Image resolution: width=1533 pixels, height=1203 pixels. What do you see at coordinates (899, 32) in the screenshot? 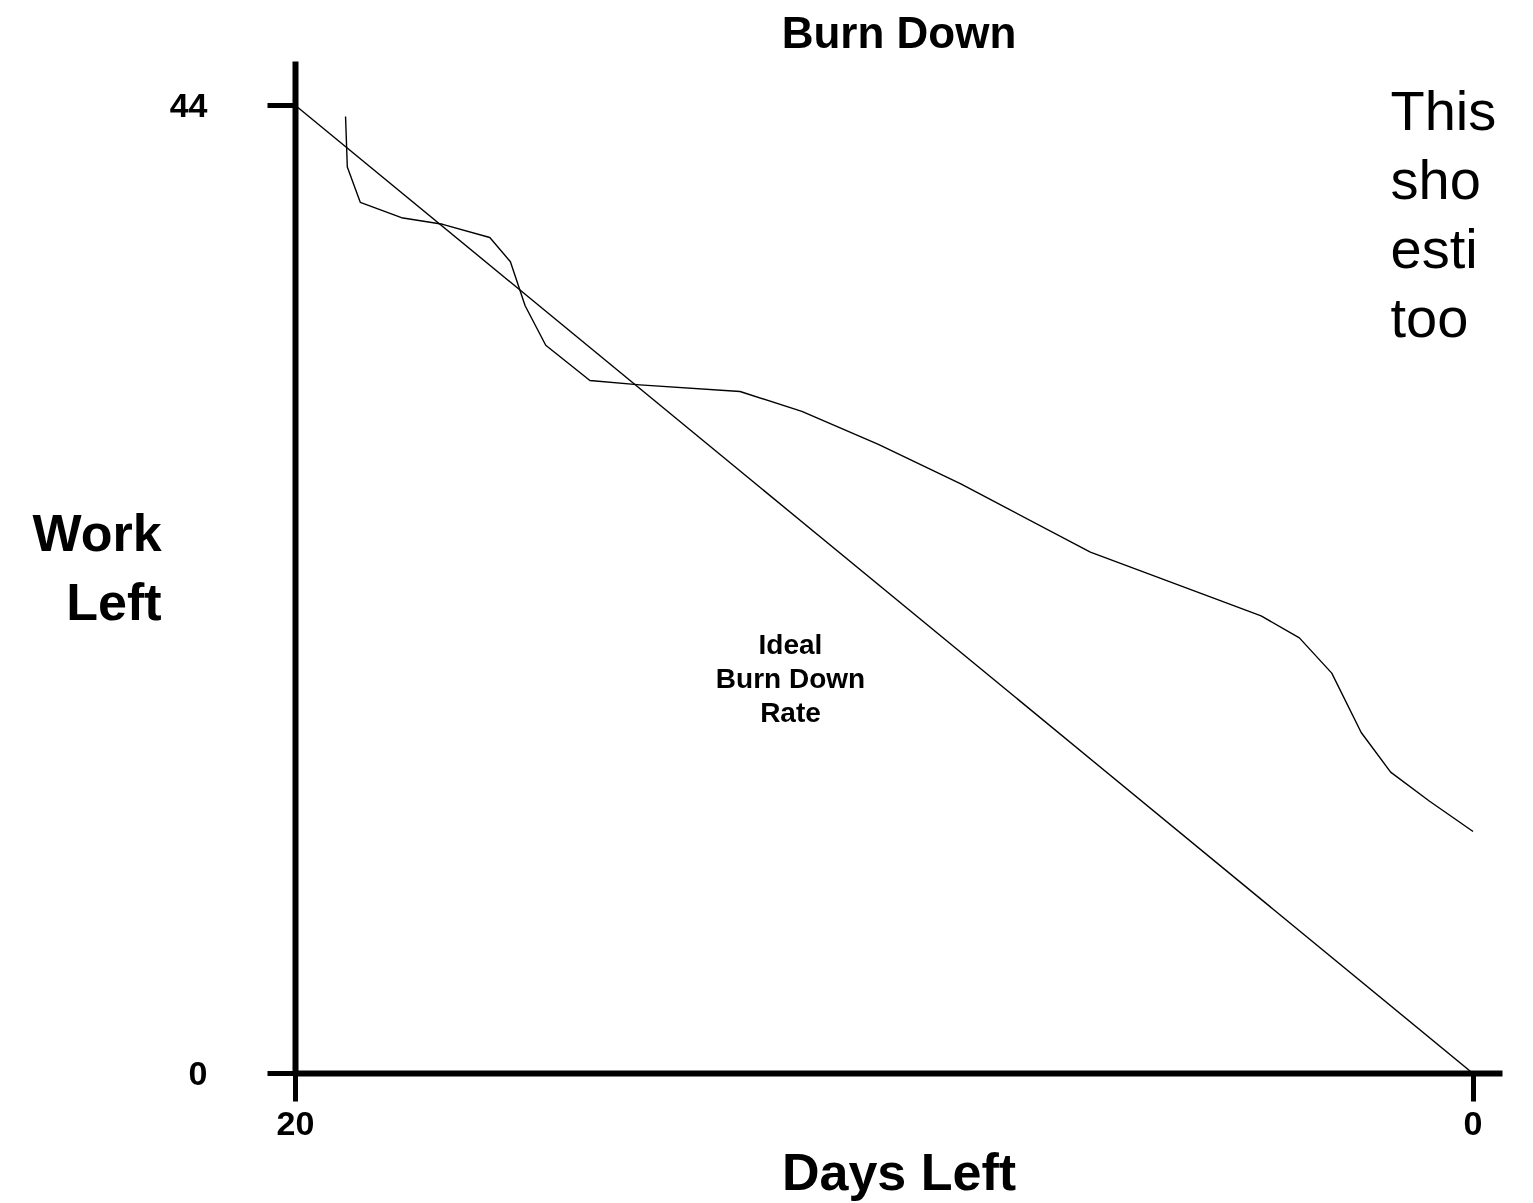
I see `chart-title: Burn Down` at bounding box center [899, 32].